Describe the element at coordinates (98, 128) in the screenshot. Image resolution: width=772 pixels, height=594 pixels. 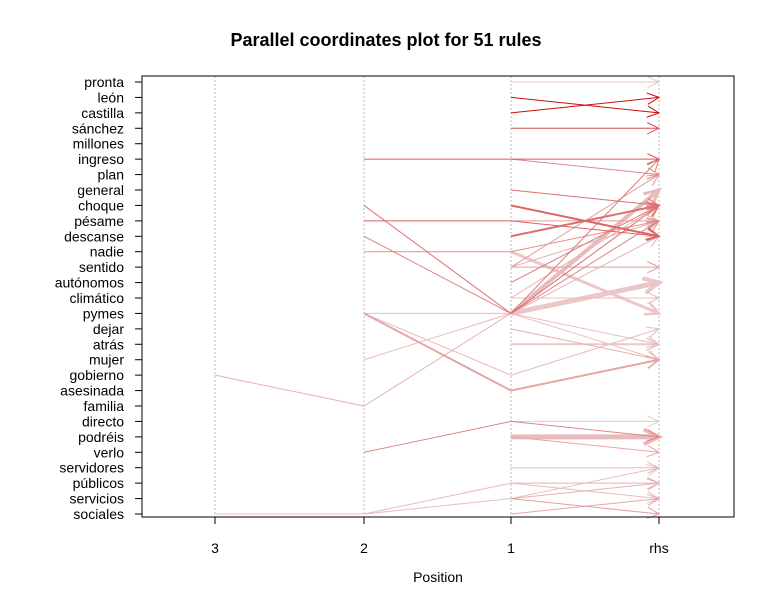
I see `y-tick-label-sanchez: sánchez` at that location.